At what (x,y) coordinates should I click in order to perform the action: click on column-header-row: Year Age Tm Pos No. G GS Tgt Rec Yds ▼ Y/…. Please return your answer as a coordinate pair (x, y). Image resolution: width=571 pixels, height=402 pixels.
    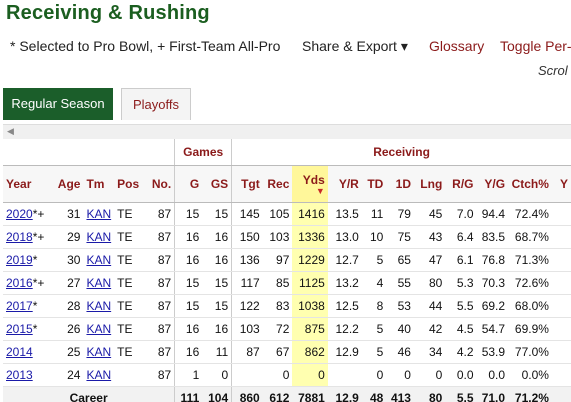
    Looking at the image, I should click on (287, 184).